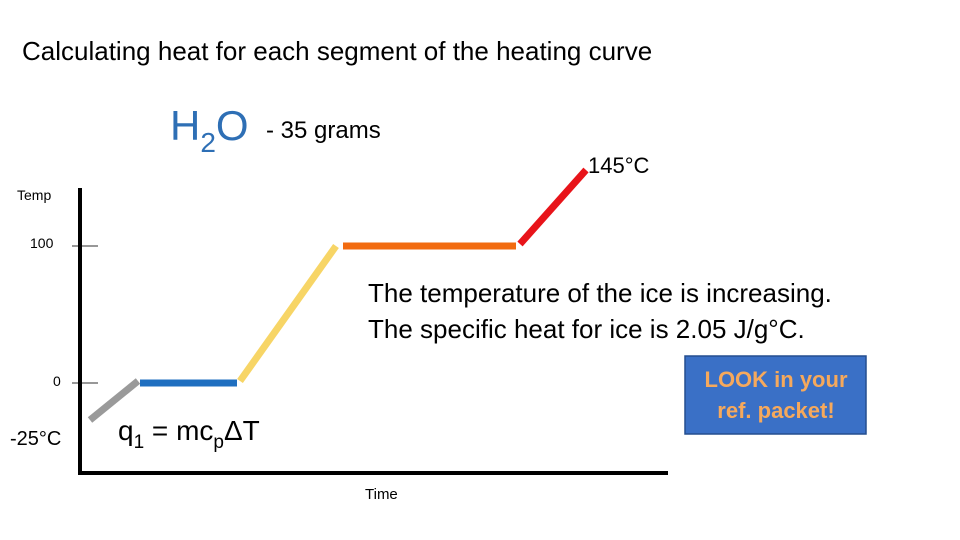 The width and height of the screenshot is (960, 540). Describe the element at coordinates (288, 313) in the screenshot. I see `segment-water` at that location.